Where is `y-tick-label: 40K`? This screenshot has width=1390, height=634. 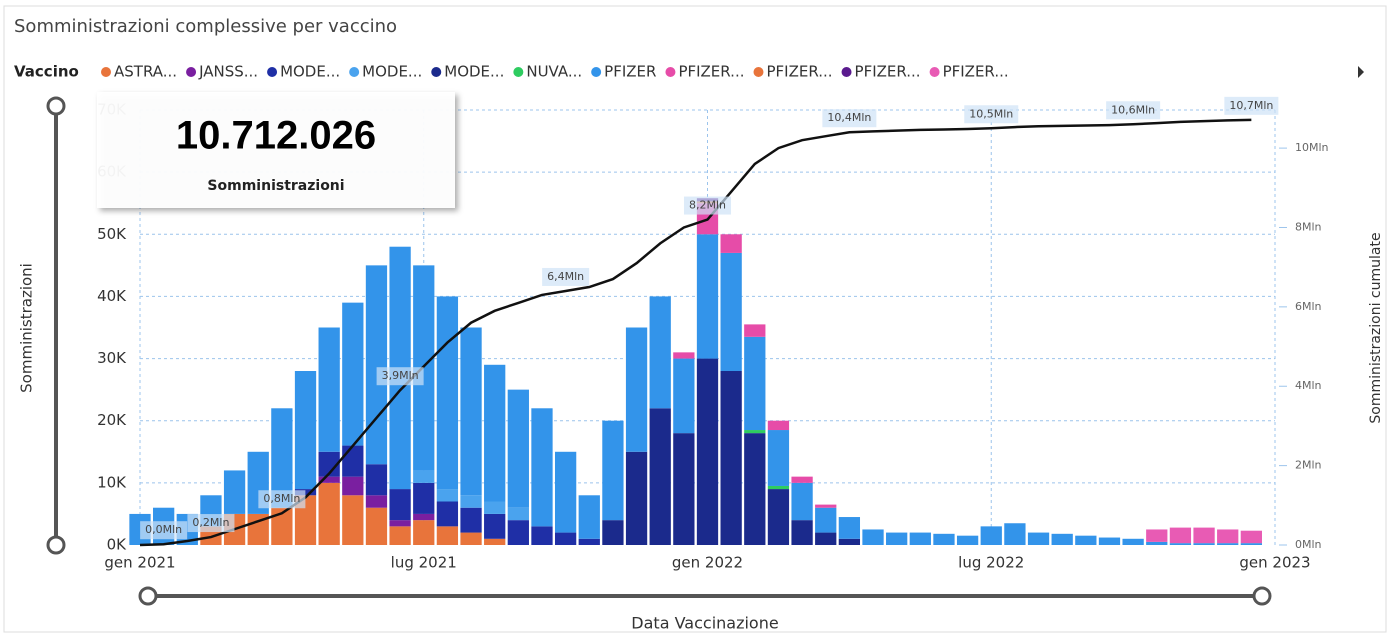 y-tick-label: 40K is located at coordinates (112, 296).